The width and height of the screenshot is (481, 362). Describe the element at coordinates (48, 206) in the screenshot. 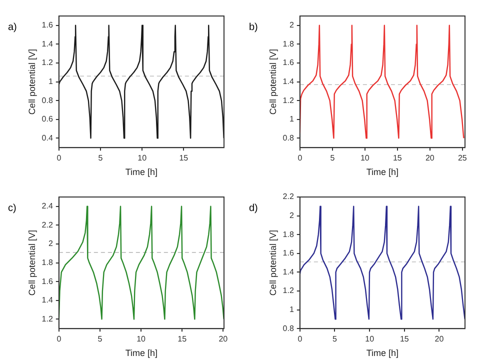

I see `y-tick-label: 2.4` at that location.